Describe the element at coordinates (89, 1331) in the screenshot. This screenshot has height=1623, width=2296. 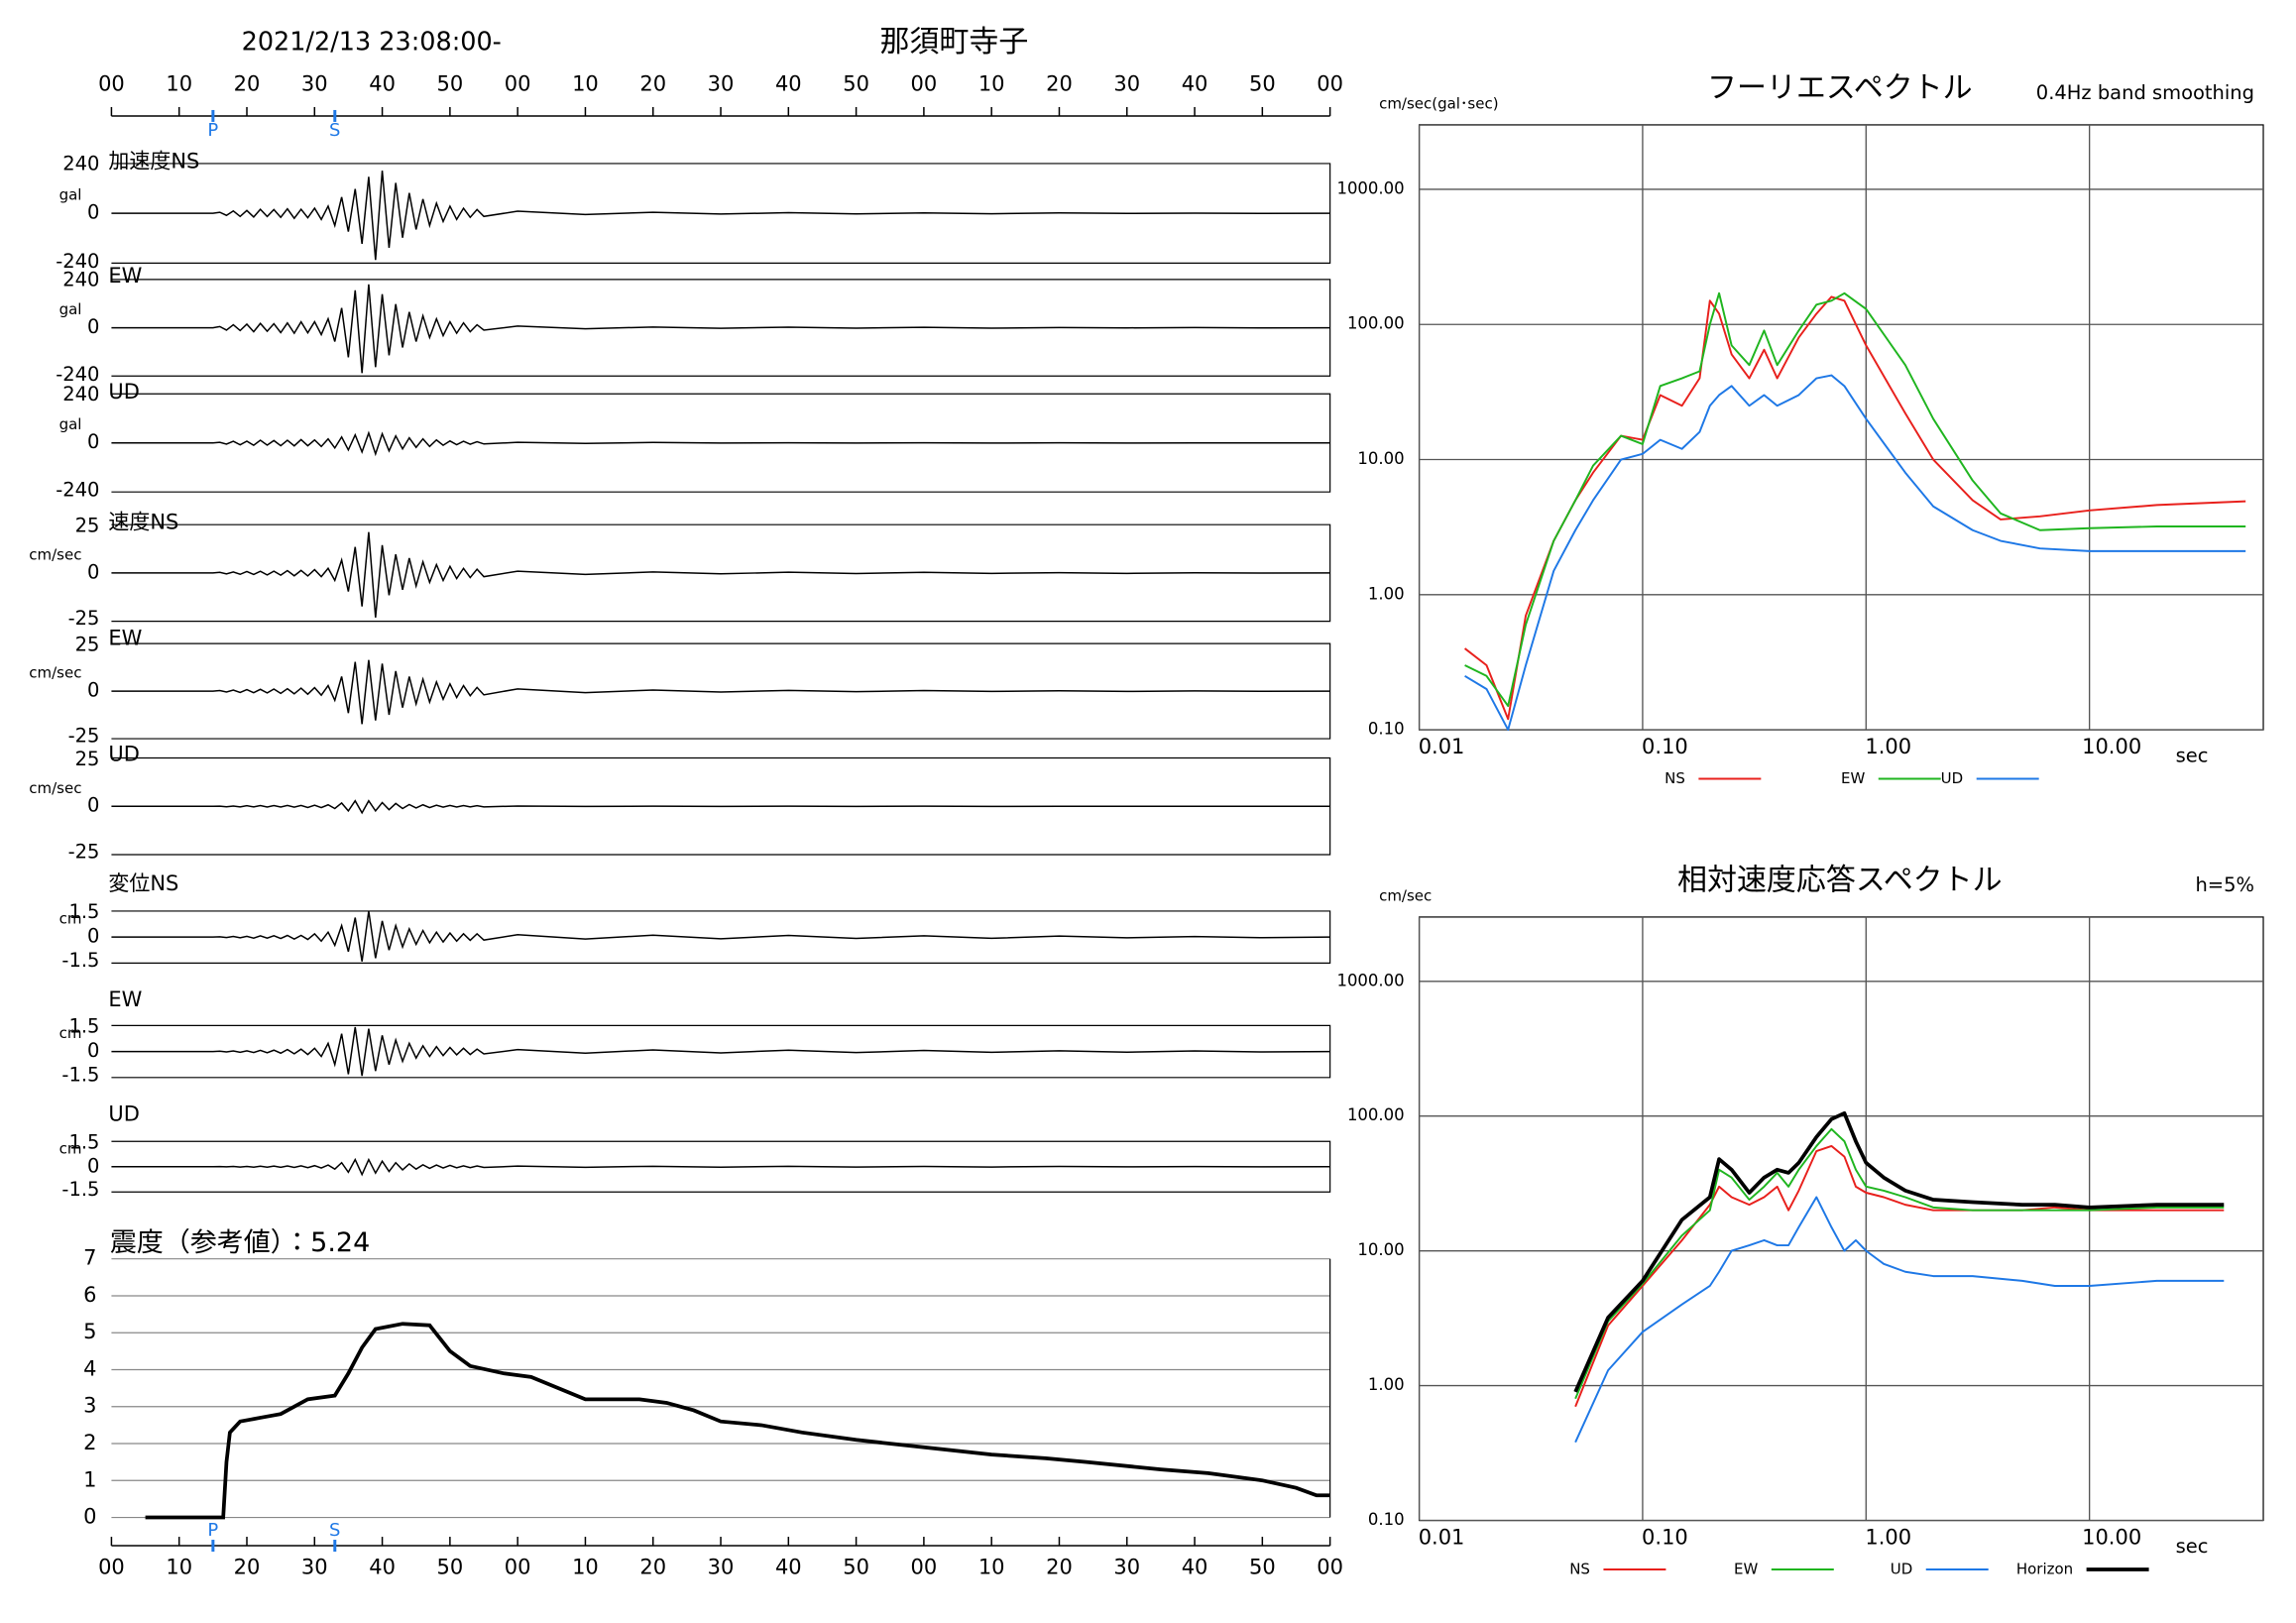
I see `y-tick-label: 5` at that location.